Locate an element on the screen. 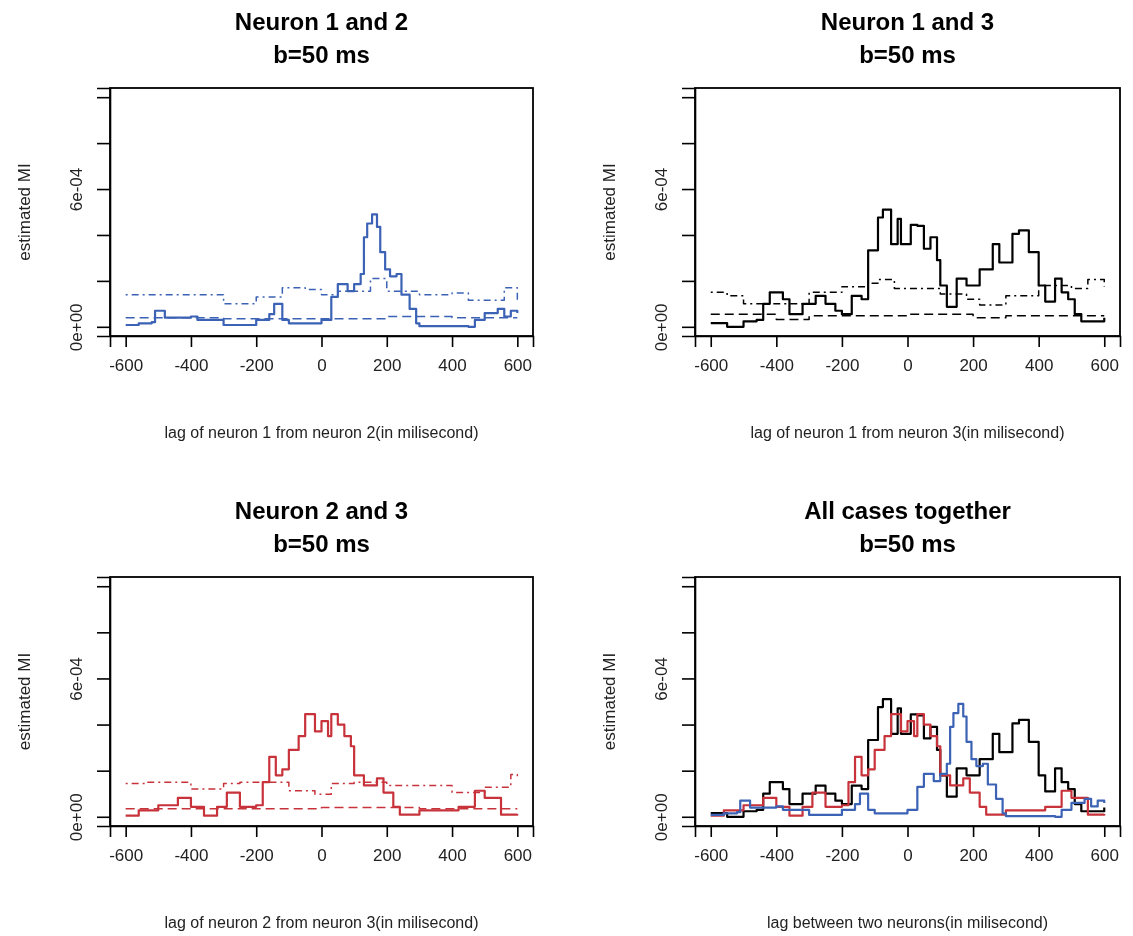 Image resolution: width=1133 pixels, height=936 pixels. chart-title: Neuron 2 and 3 is located at coordinates (321, 510).